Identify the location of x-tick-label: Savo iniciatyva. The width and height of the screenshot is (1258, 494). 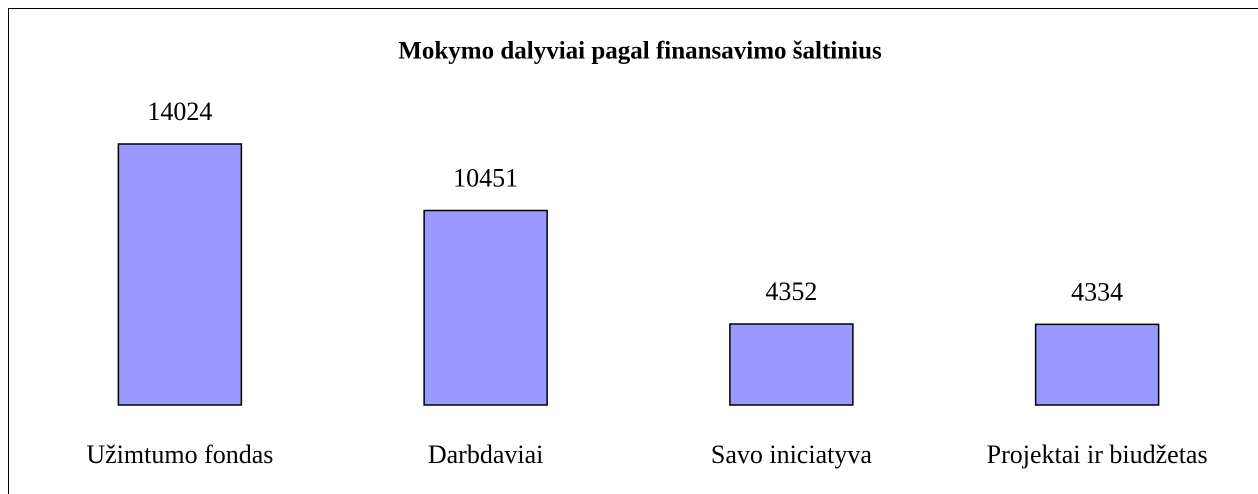
(791, 454).